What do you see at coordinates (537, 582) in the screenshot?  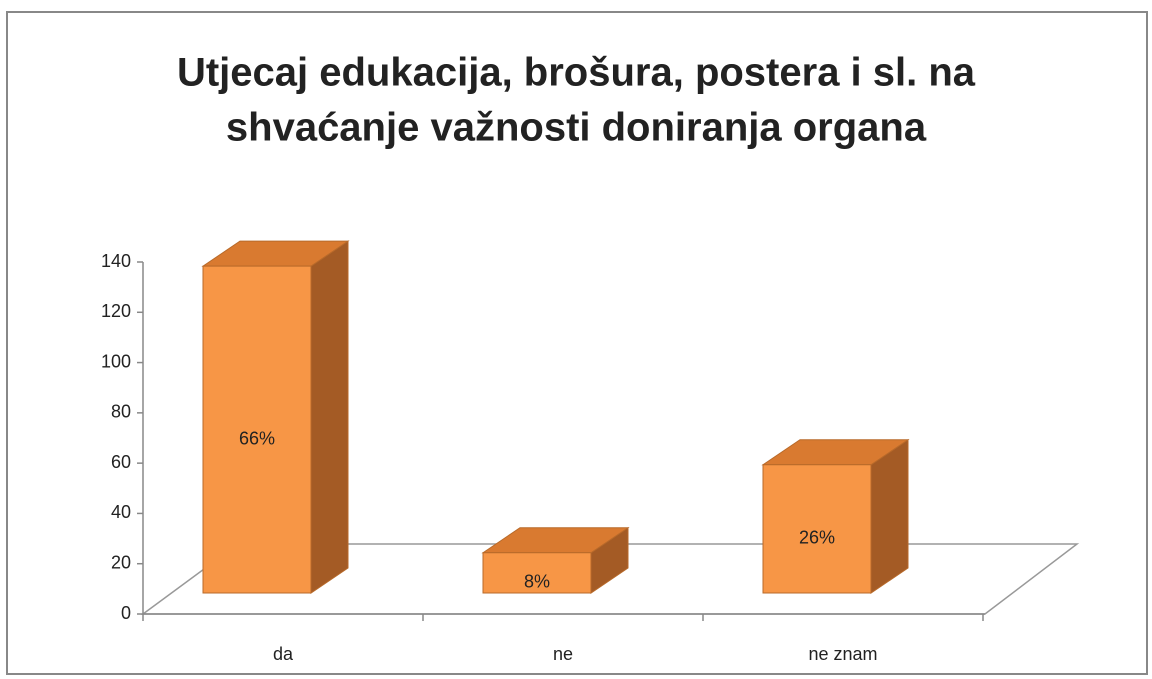 I see `data-label: 8%` at bounding box center [537, 582].